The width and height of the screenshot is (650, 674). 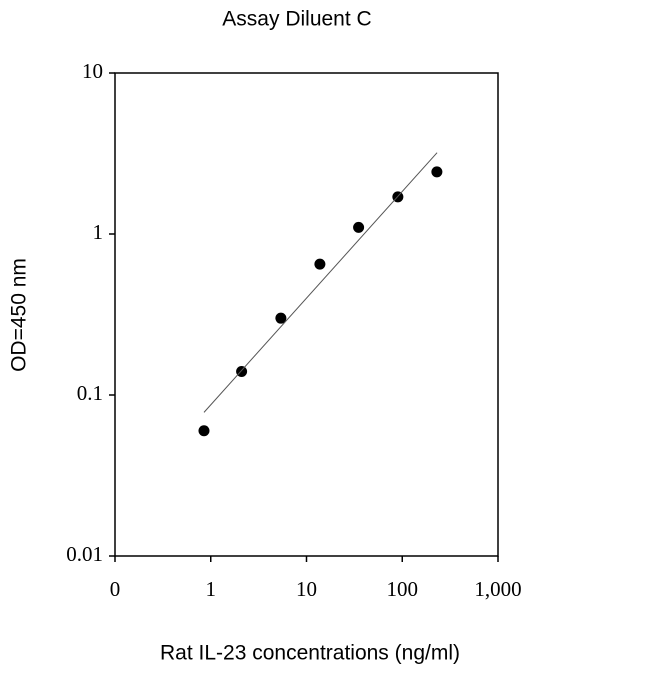 I want to click on x-tick-label: 0, so click(x=115, y=589).